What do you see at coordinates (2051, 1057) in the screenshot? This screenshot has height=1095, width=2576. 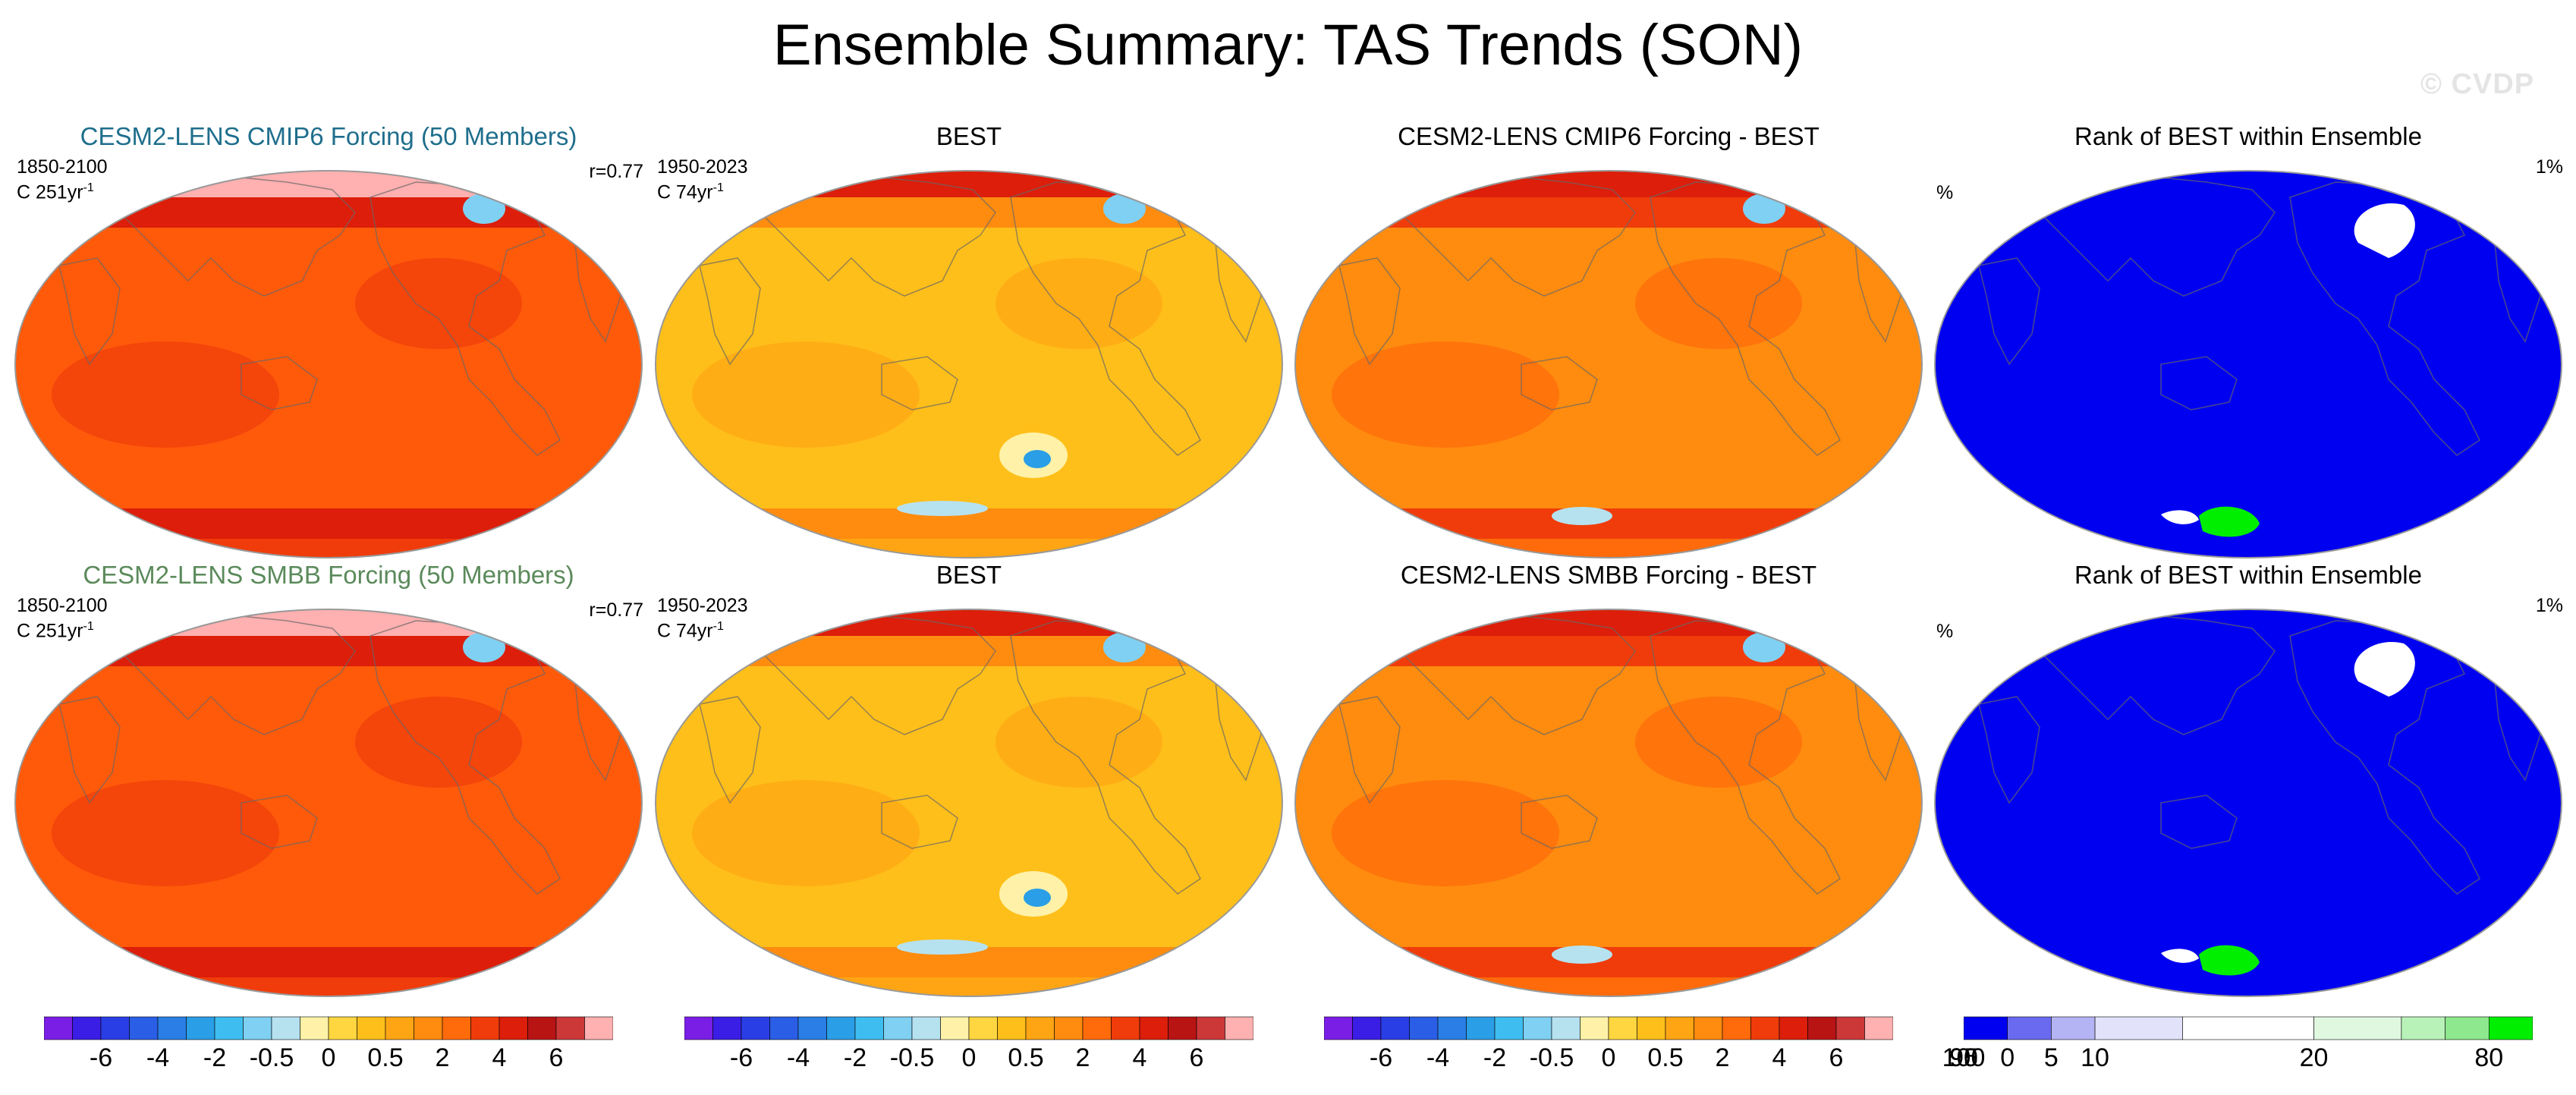 I see `colorbar-tick: 5` at bounding box center [2051, 1057].